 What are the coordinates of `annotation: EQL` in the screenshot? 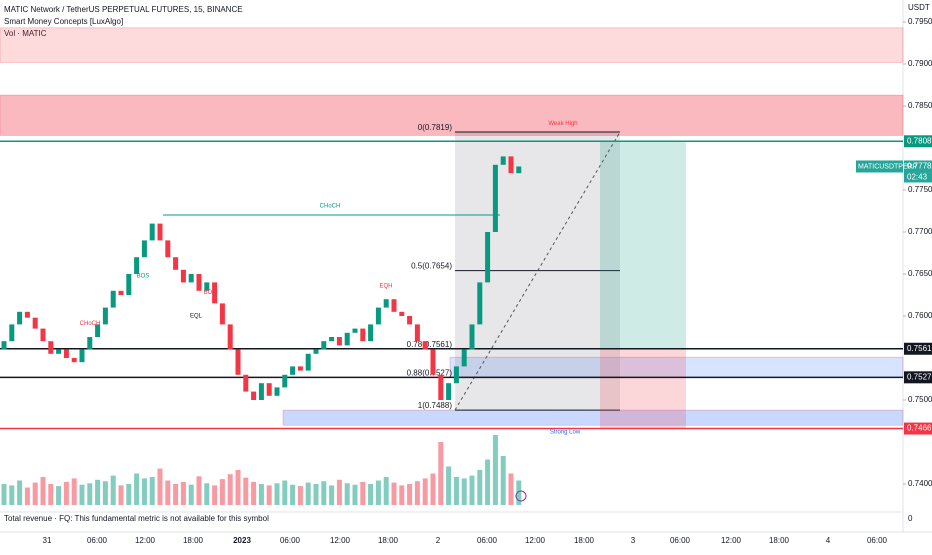 It's located at (196, 317).